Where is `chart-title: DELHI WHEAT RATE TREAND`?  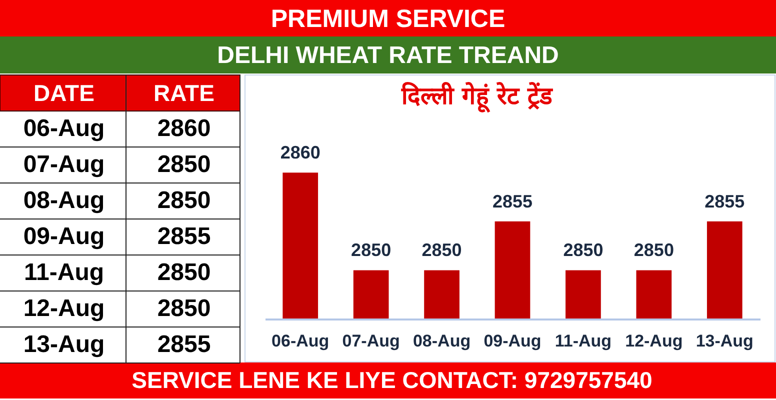 chart-title: DELHI WHEAT RATE TREAND is located at coordinates (388, 55).